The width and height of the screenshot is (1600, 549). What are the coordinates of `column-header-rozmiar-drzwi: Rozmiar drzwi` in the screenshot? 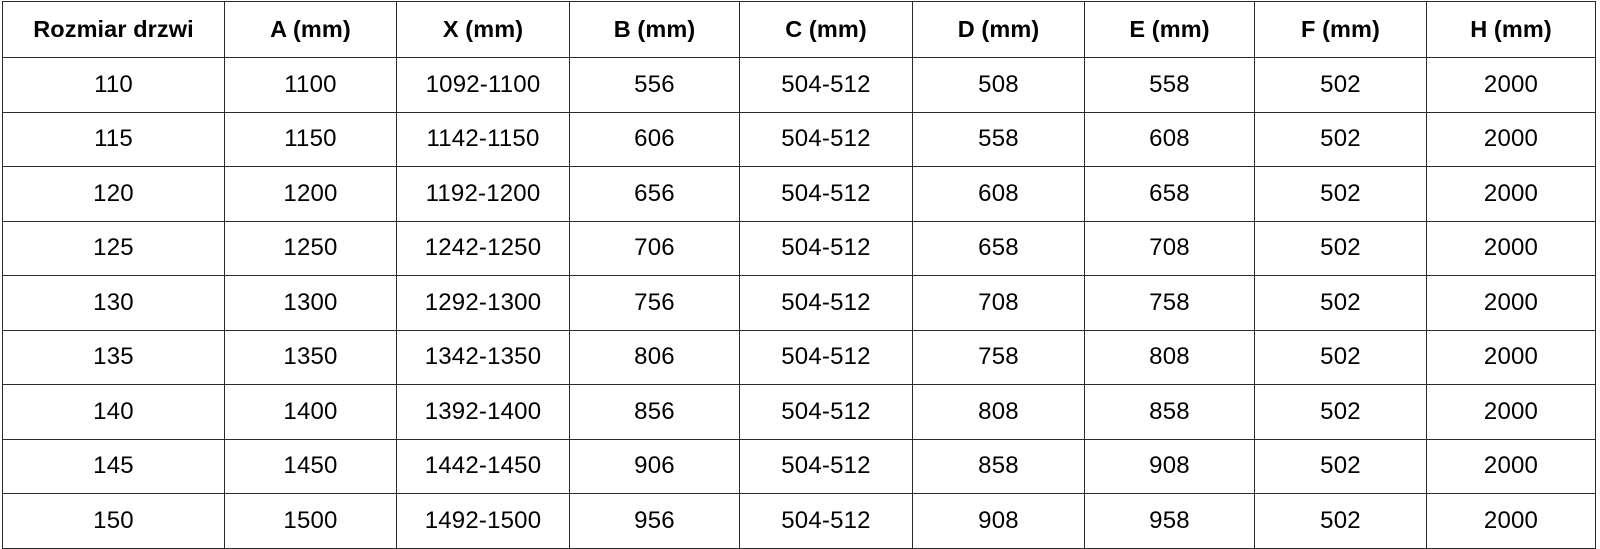 It's located at (113, 29).